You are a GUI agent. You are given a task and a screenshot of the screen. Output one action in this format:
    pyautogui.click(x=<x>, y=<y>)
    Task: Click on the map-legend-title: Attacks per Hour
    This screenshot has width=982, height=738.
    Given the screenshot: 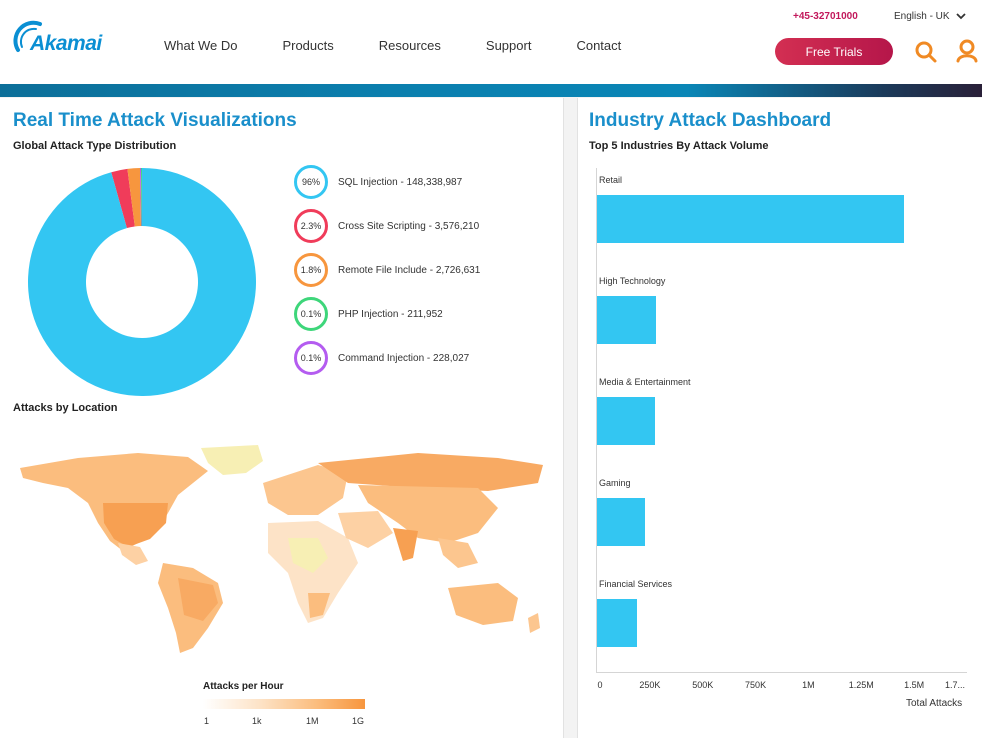 What is the action you would take?
    pyautogui.click(x=243, y=686)
    